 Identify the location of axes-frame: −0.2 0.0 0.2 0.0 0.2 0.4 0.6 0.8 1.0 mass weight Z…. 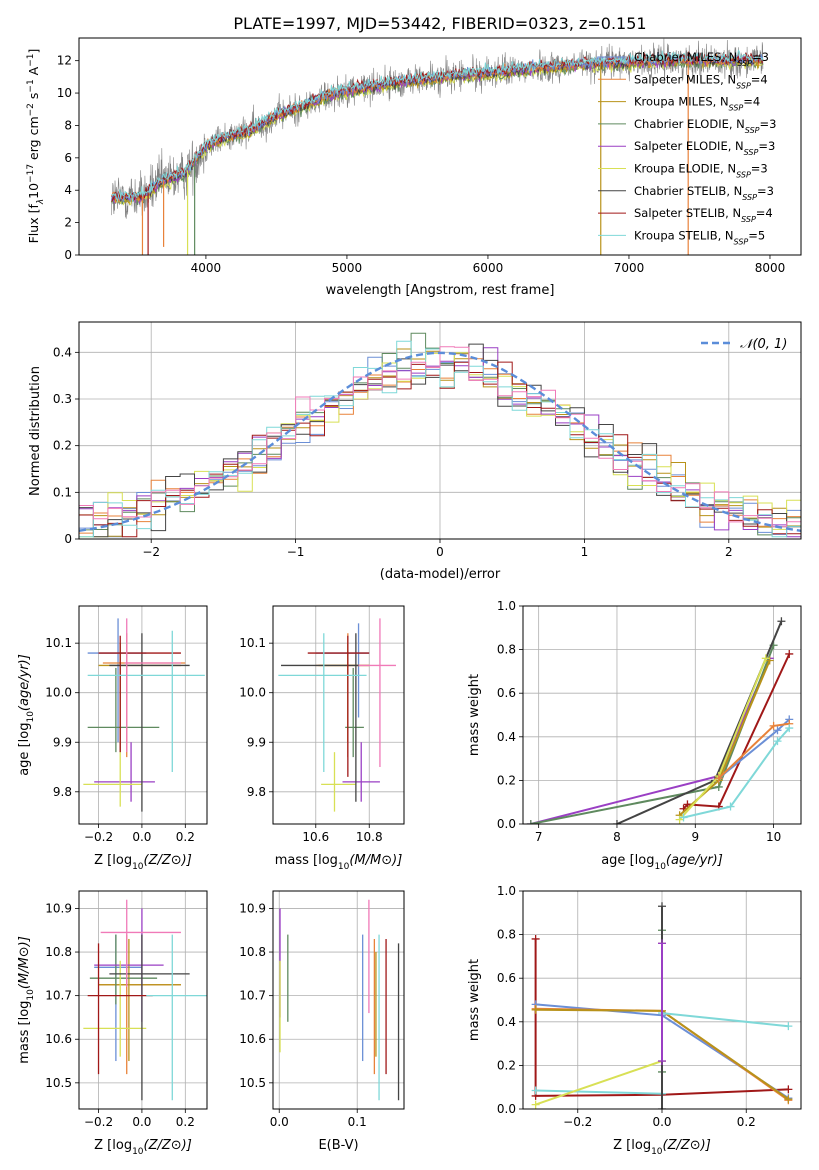
(634, 1020).